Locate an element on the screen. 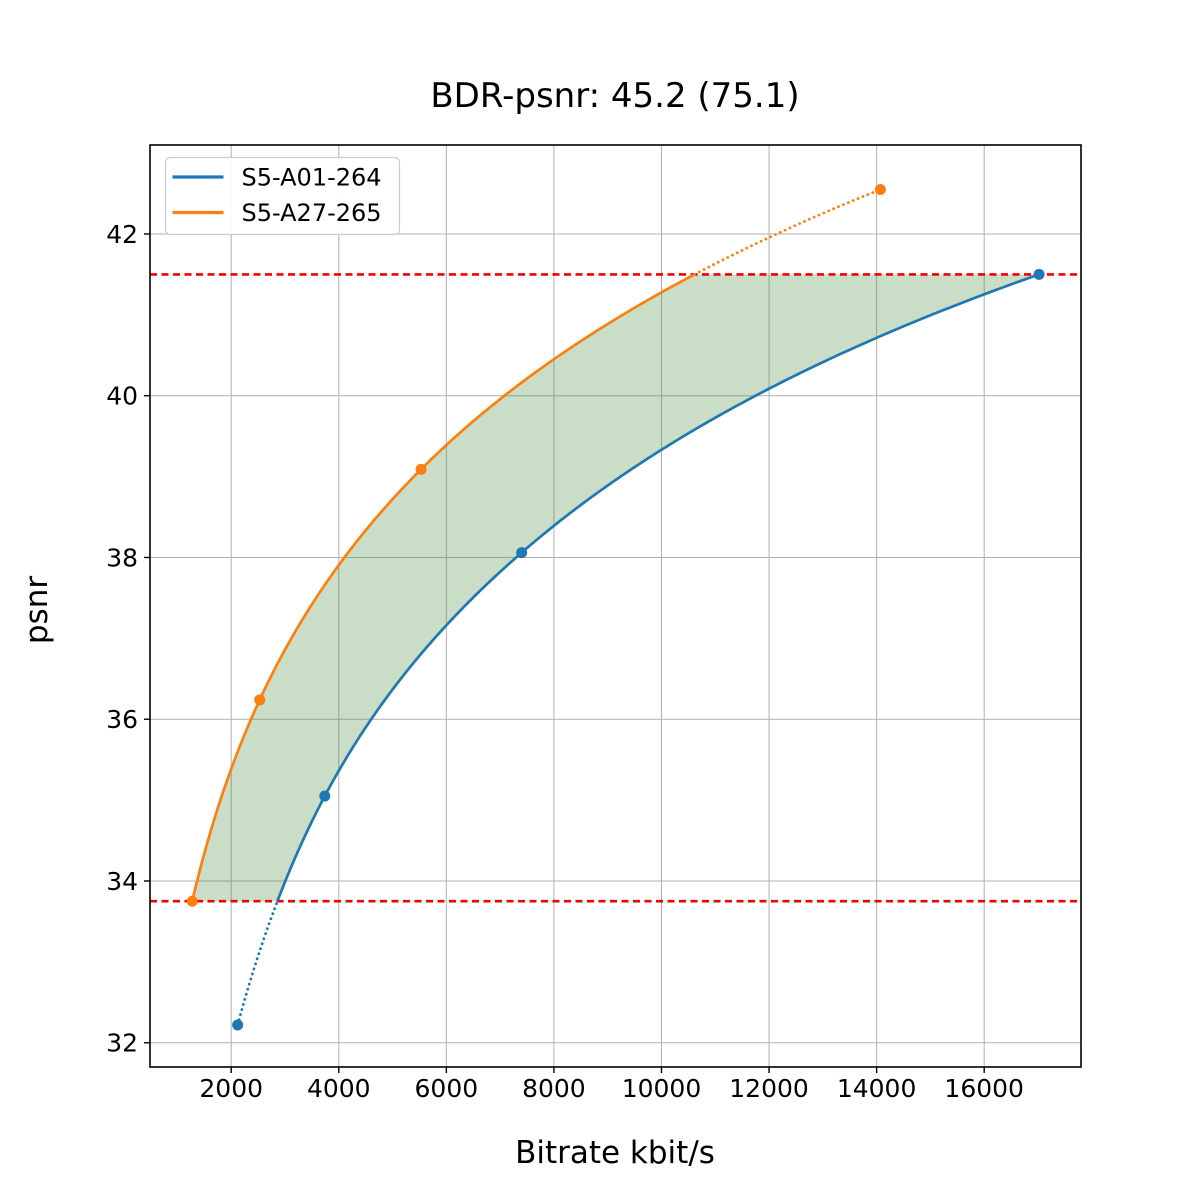 The width and height of the screenshot is (1200, 1204). legend-label: S5-A27-265 is located at coordinates (312, 213).